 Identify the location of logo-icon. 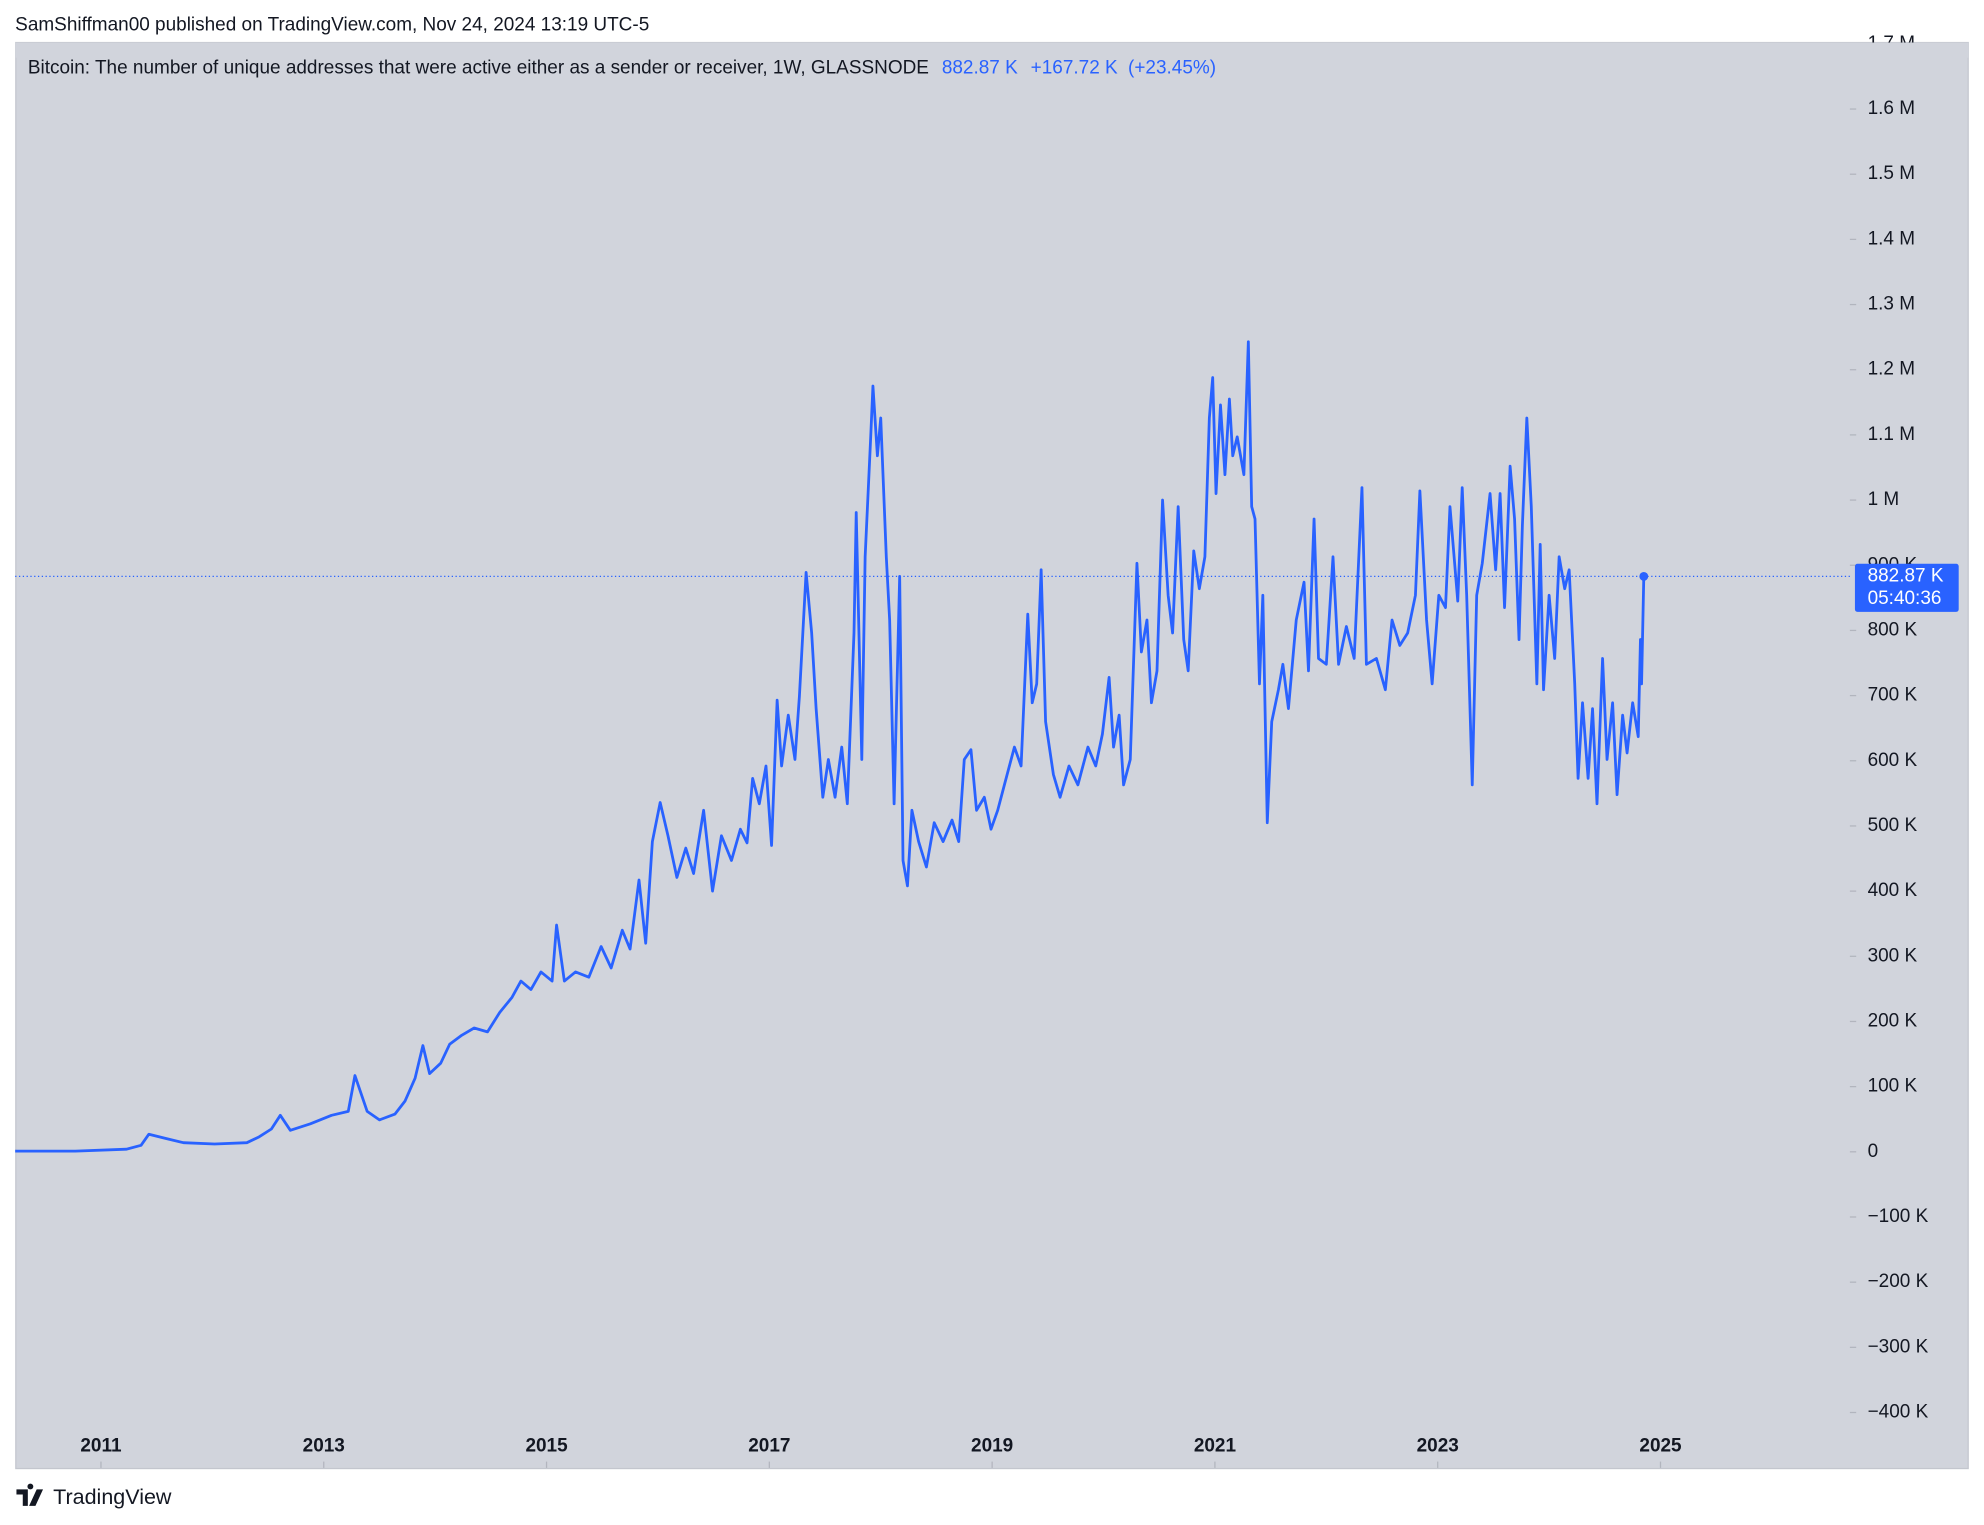
(30, 1494).